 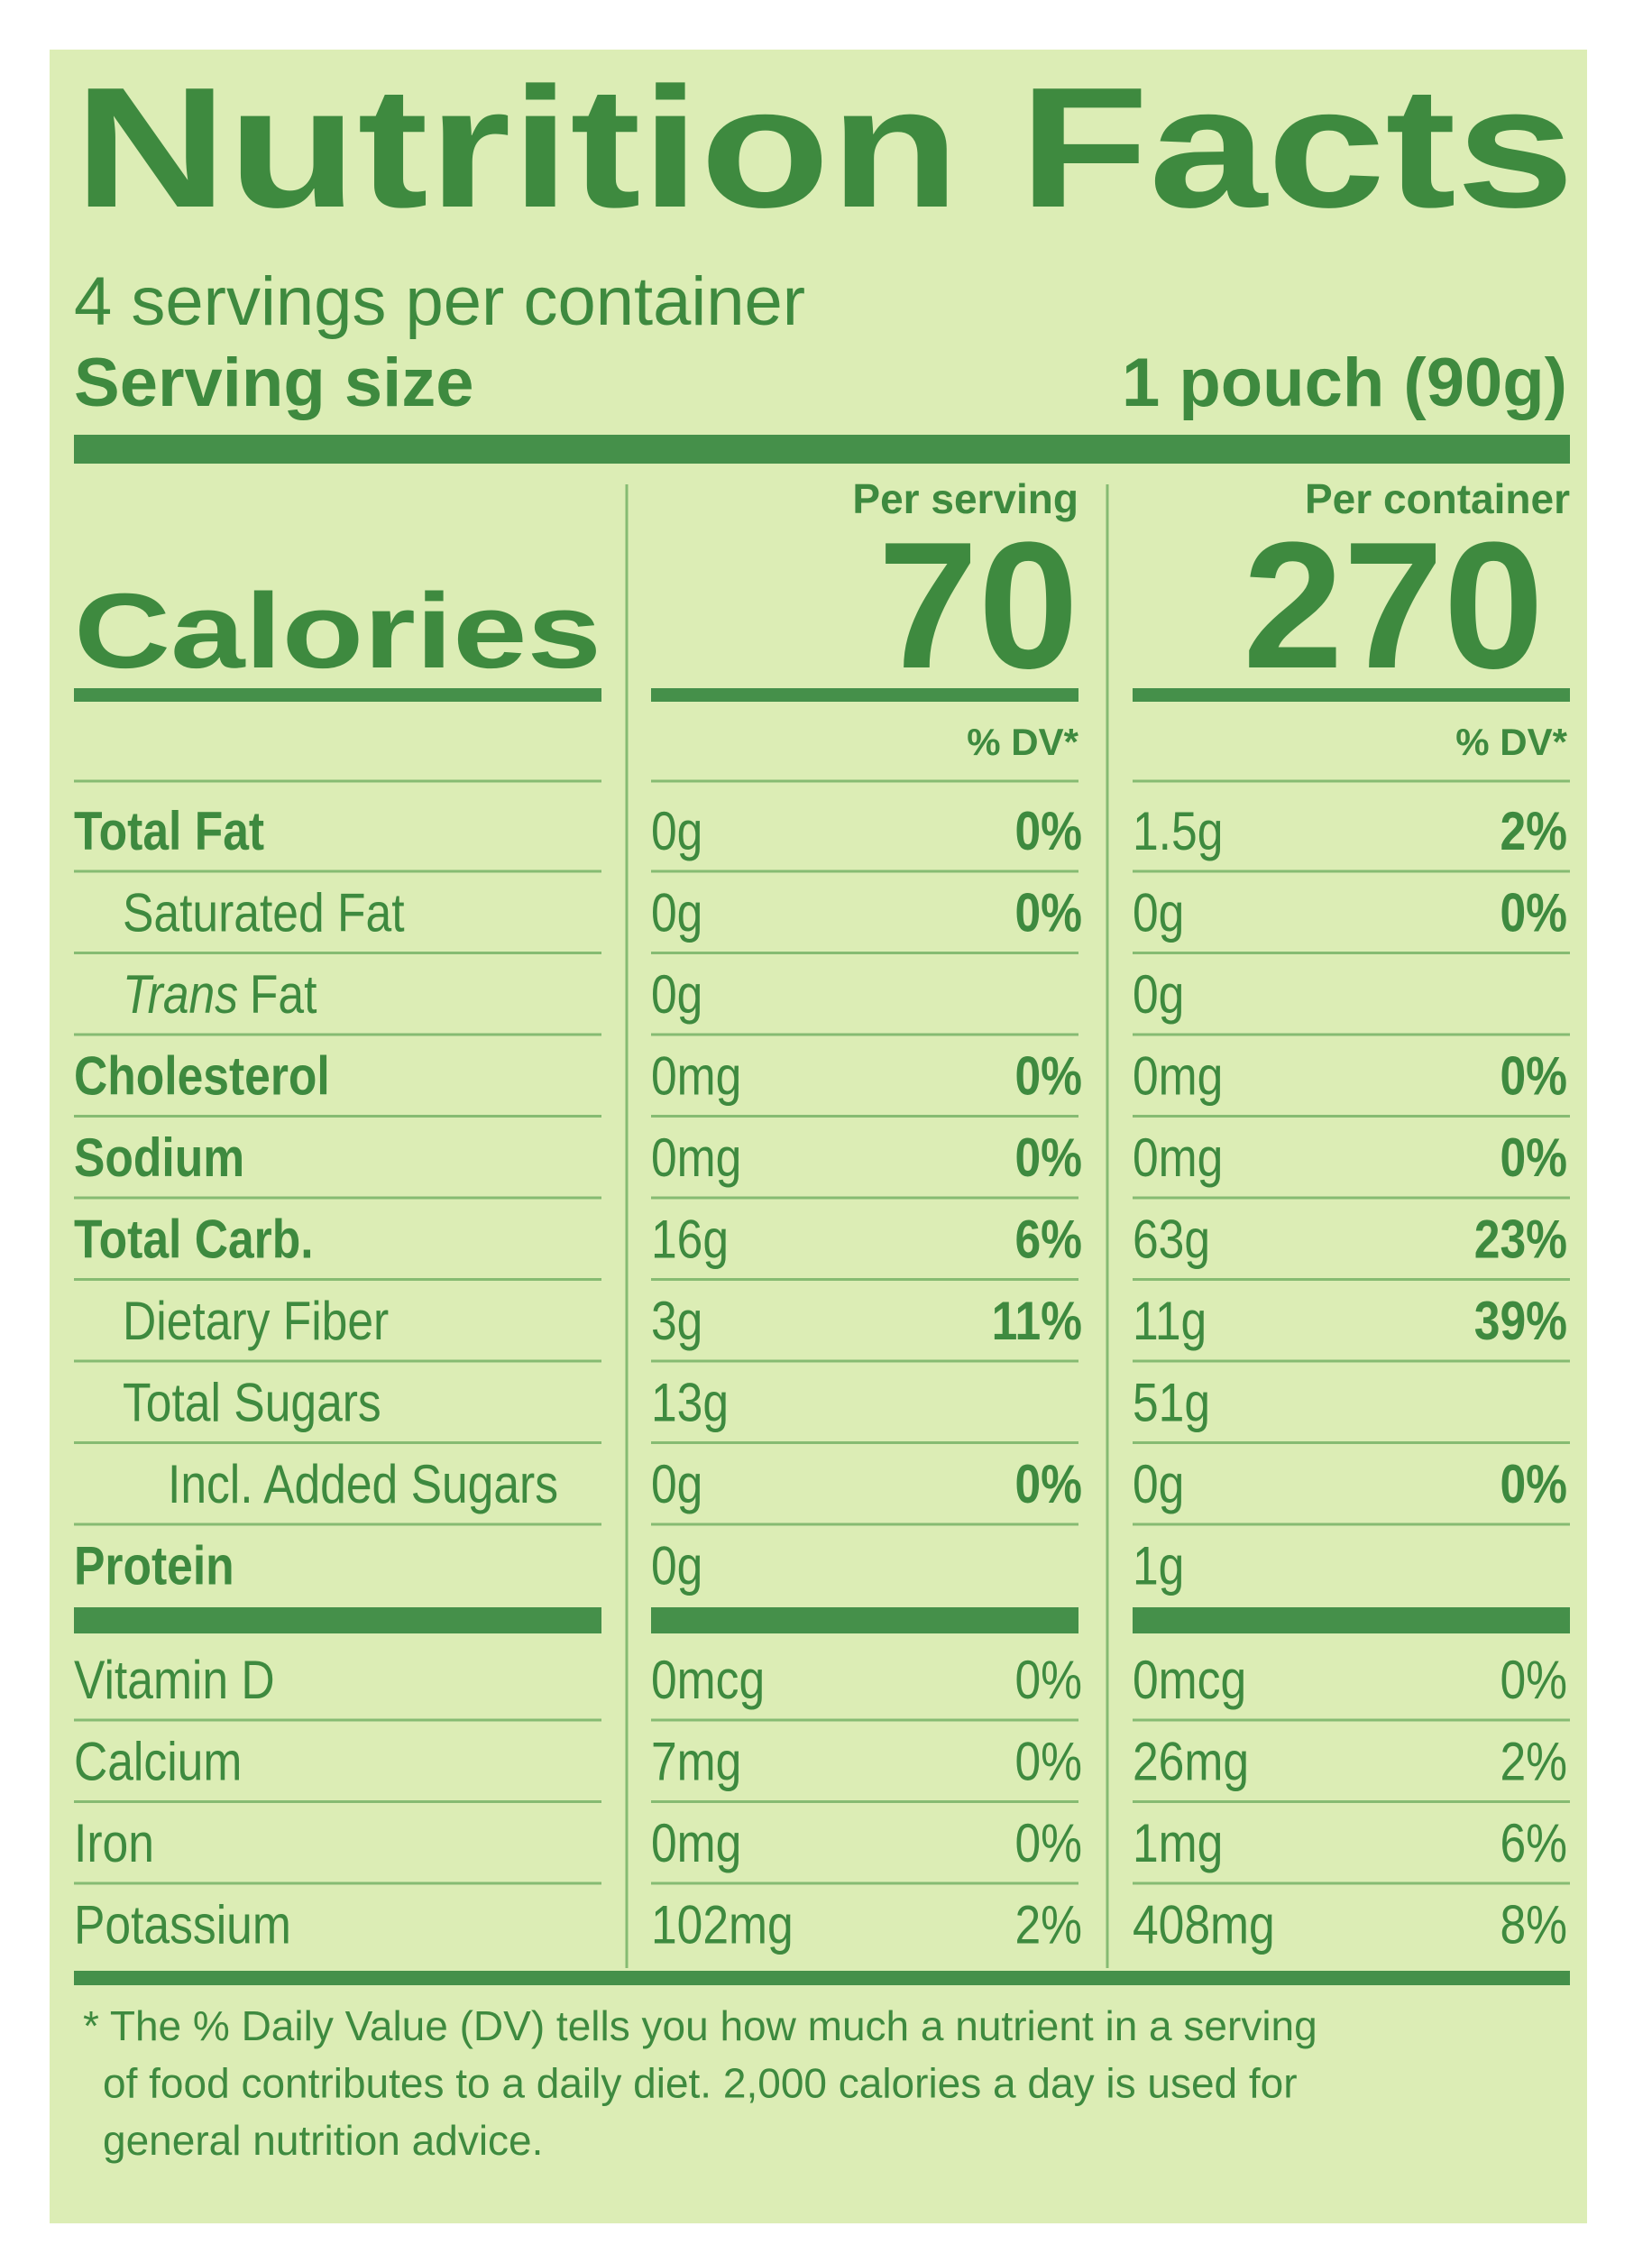 I want to click on nutrient-name: Total Fat, so click(x=169, y=831).